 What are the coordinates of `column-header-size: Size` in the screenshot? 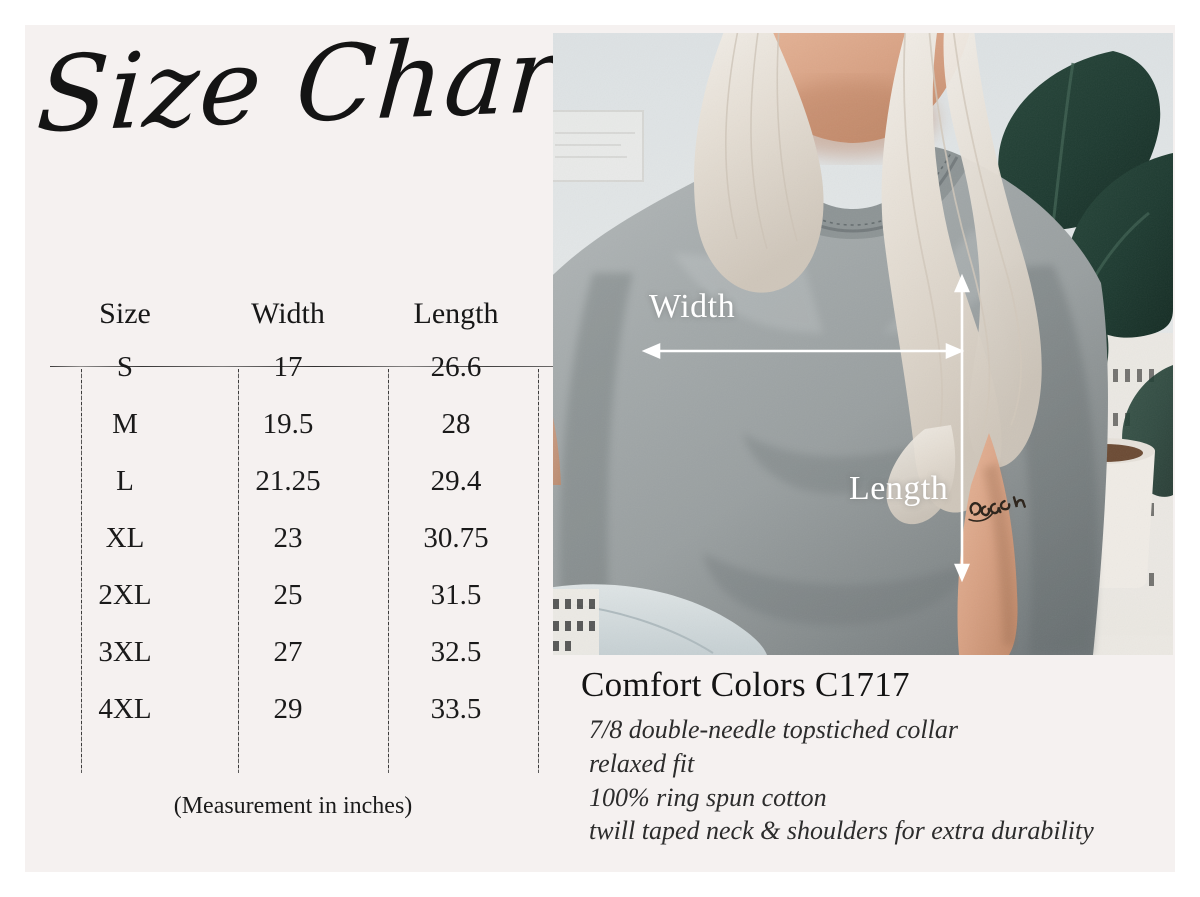 It's located at (125, 313).